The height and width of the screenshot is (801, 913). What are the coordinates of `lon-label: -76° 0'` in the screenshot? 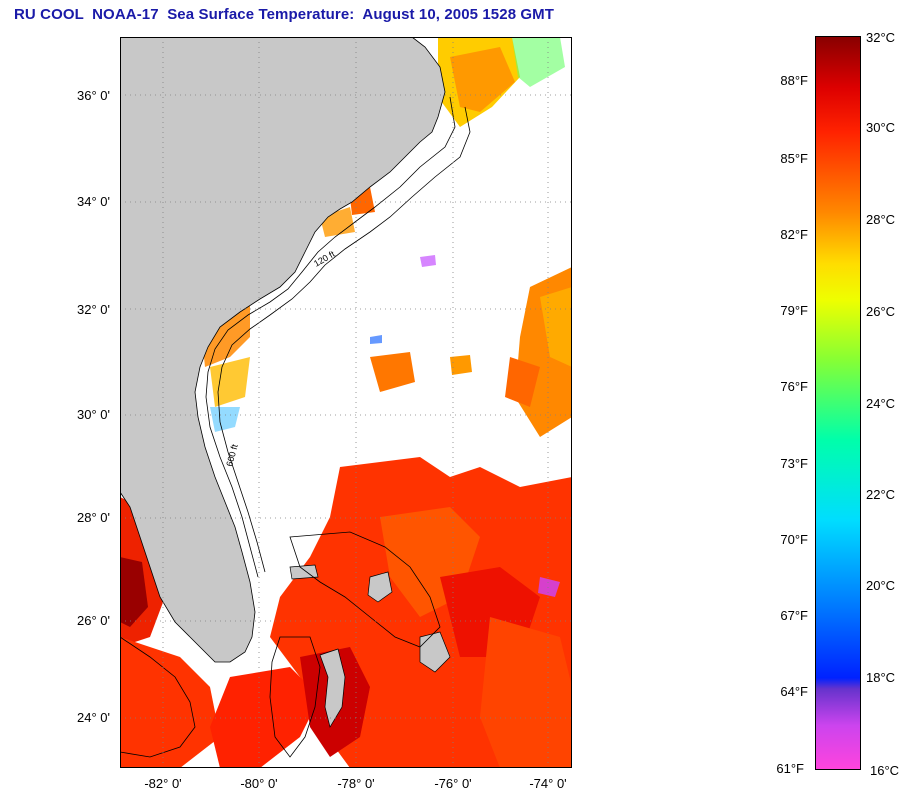 It's located at (453, 783).